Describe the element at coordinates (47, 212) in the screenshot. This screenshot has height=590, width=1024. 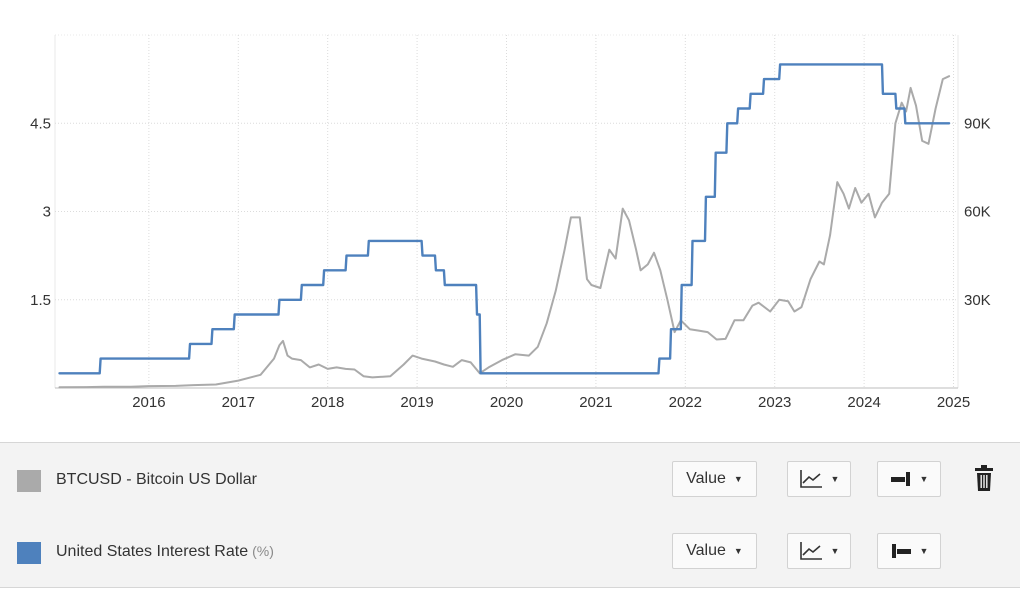
I see `y-left-tick-label: 3` at that location.